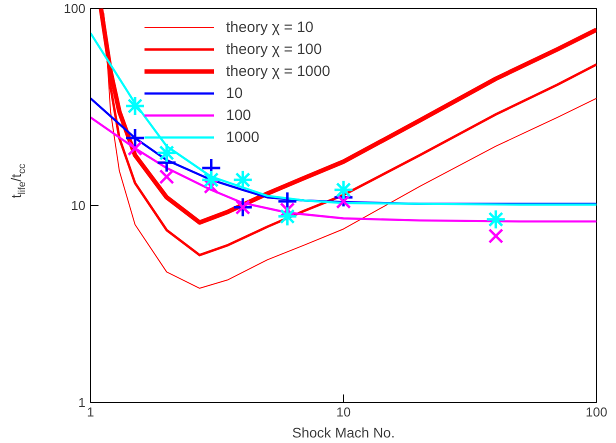 The image size is (616, 443). Describe the element at coordinates (82, 402) in the screenshot. I see `y-tick-label: 1` at that location.